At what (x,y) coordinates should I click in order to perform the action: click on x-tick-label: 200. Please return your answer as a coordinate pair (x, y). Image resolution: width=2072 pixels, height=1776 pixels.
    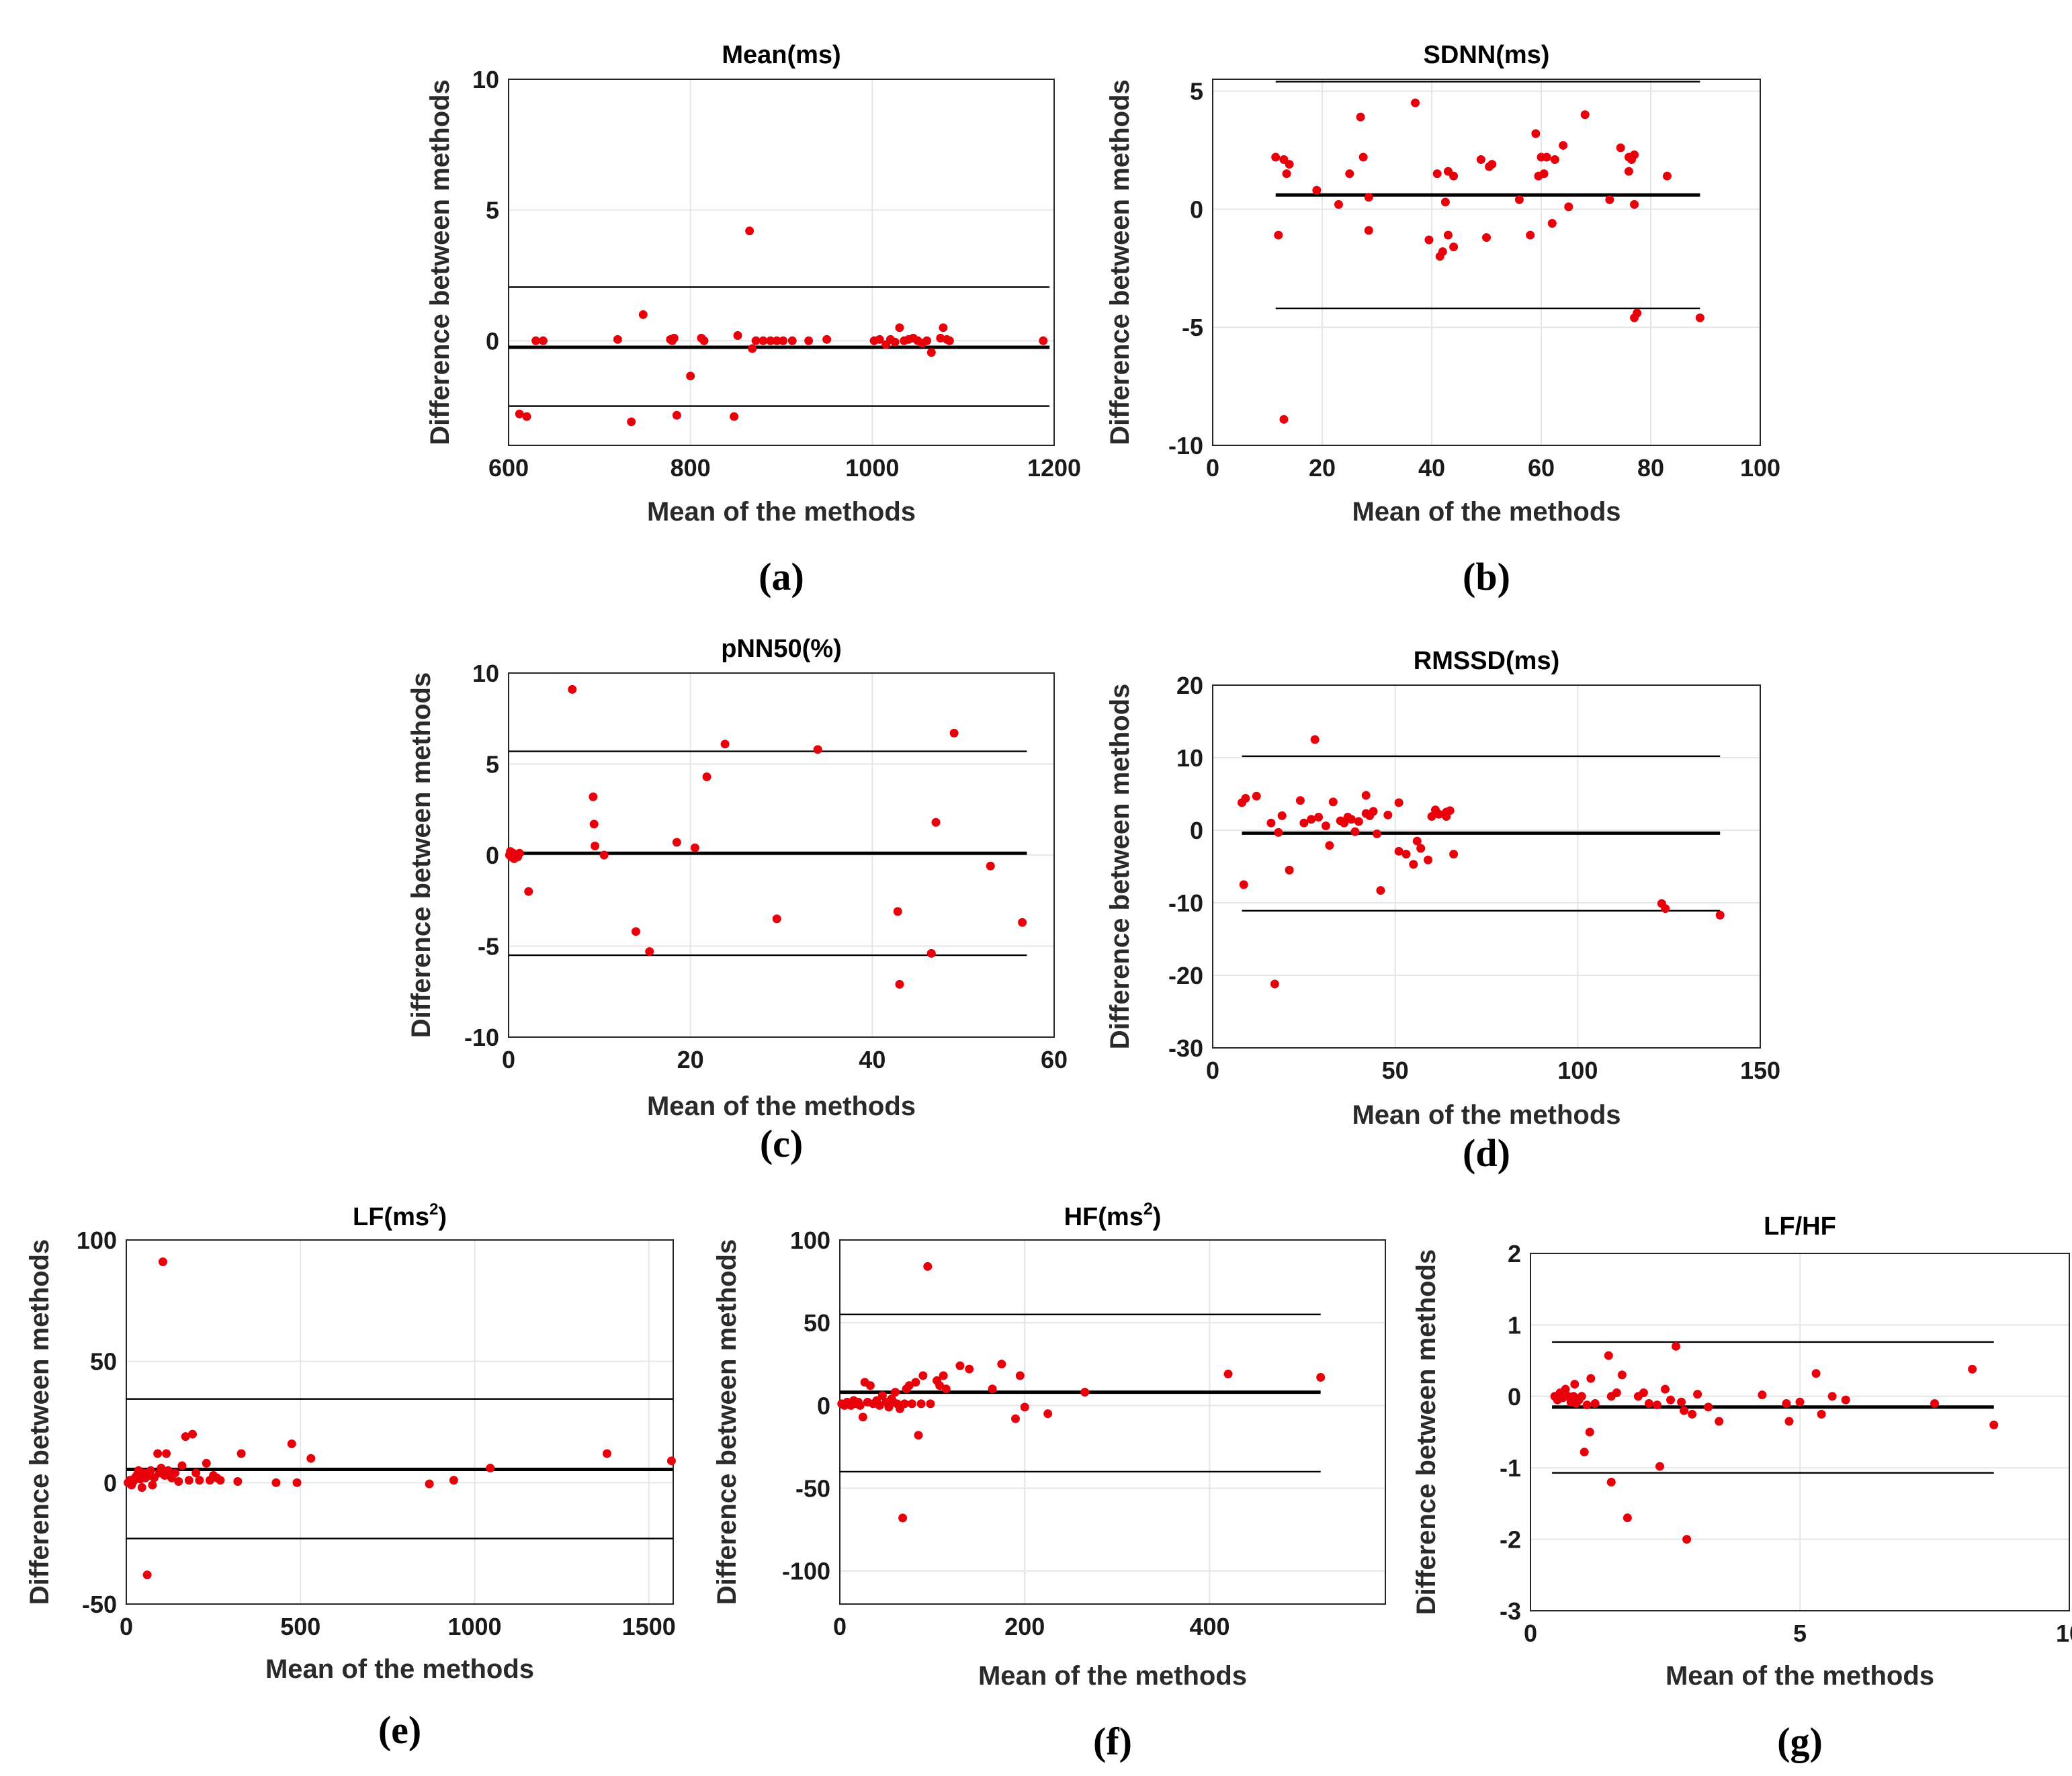
    Looking at the image, I should click on (1024, 1626).